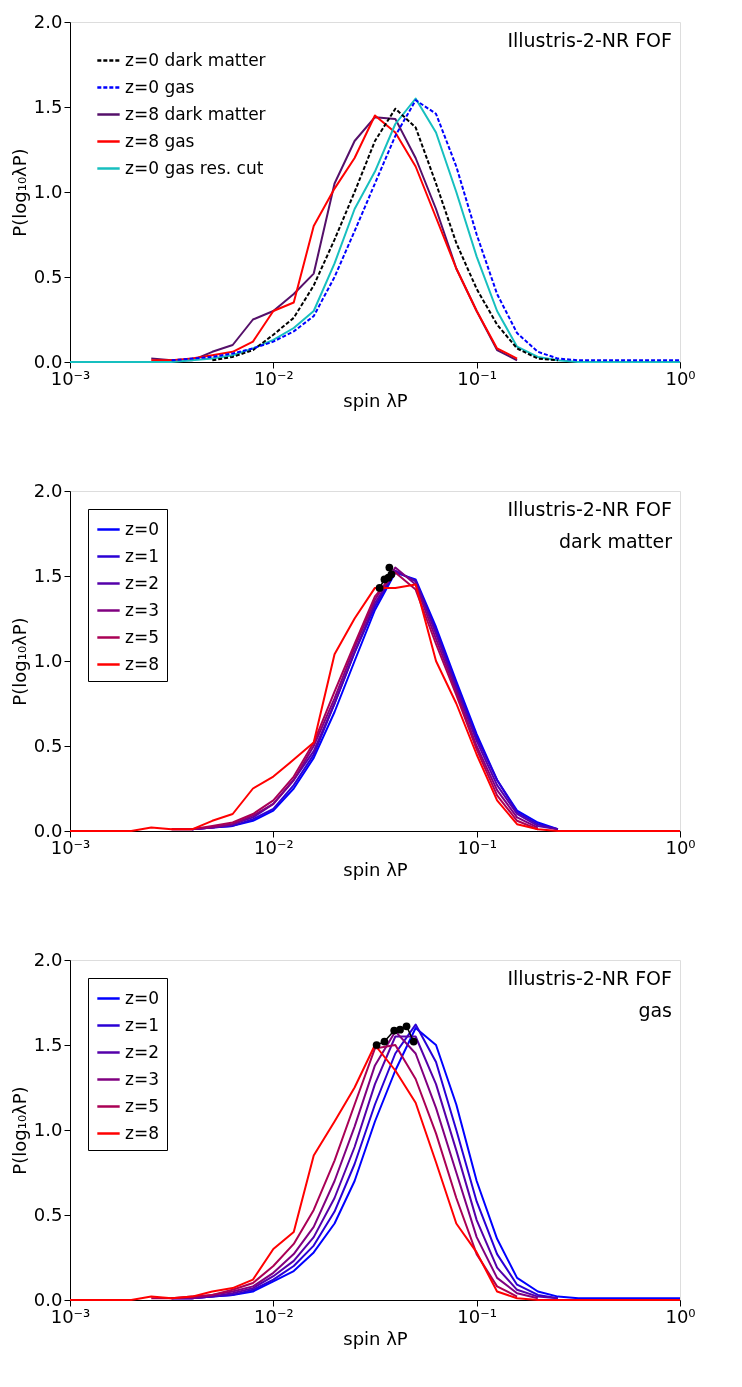  What do you see at coordinates (160, 86) in the screenshot?
I see `legend-label: z=0 gas` at bounding box center [160, 86].